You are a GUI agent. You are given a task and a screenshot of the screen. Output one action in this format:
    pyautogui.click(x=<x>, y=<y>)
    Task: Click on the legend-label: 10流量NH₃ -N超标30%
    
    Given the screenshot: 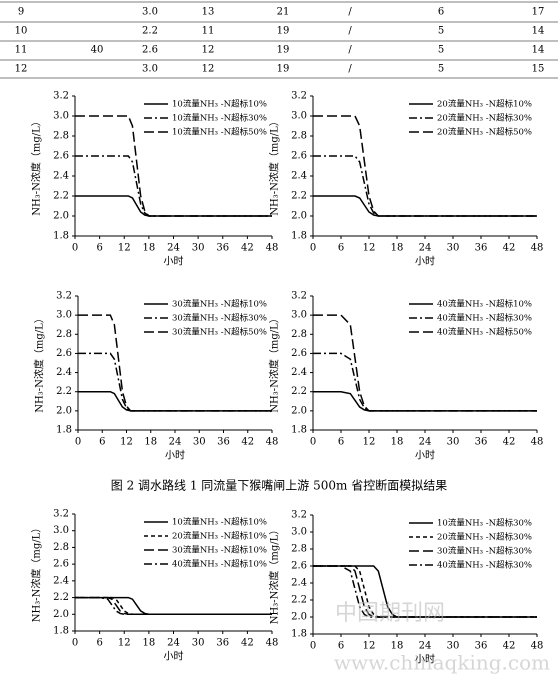 What is the action you would take?
    pyautogui.click(x=219, y=118)
    